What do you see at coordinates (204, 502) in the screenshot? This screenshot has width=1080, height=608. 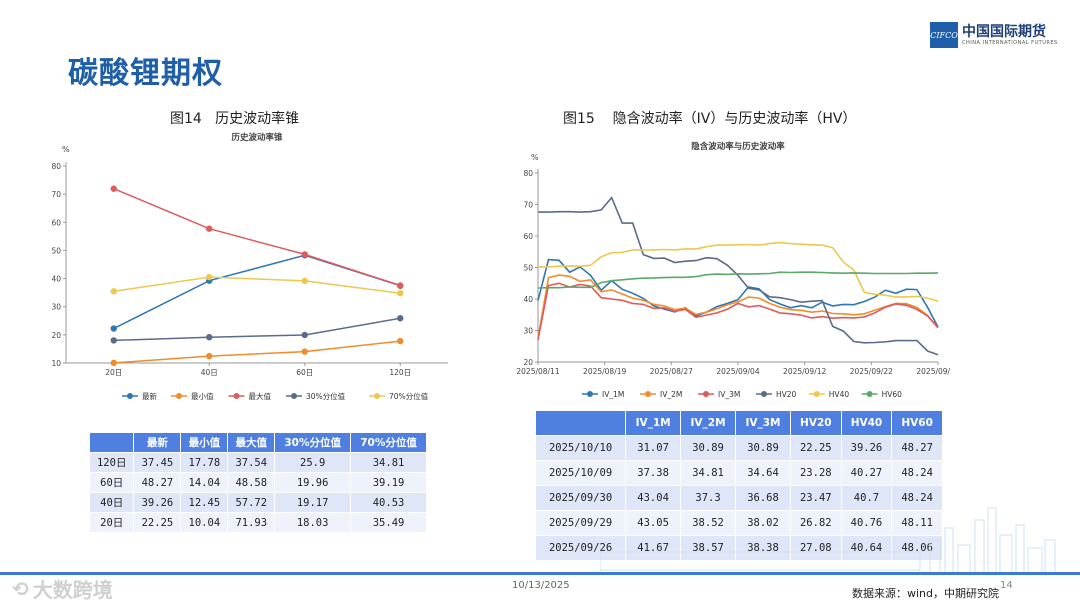 I see `fig14-table-cell: 12.45` at bounding box center [204, 502].